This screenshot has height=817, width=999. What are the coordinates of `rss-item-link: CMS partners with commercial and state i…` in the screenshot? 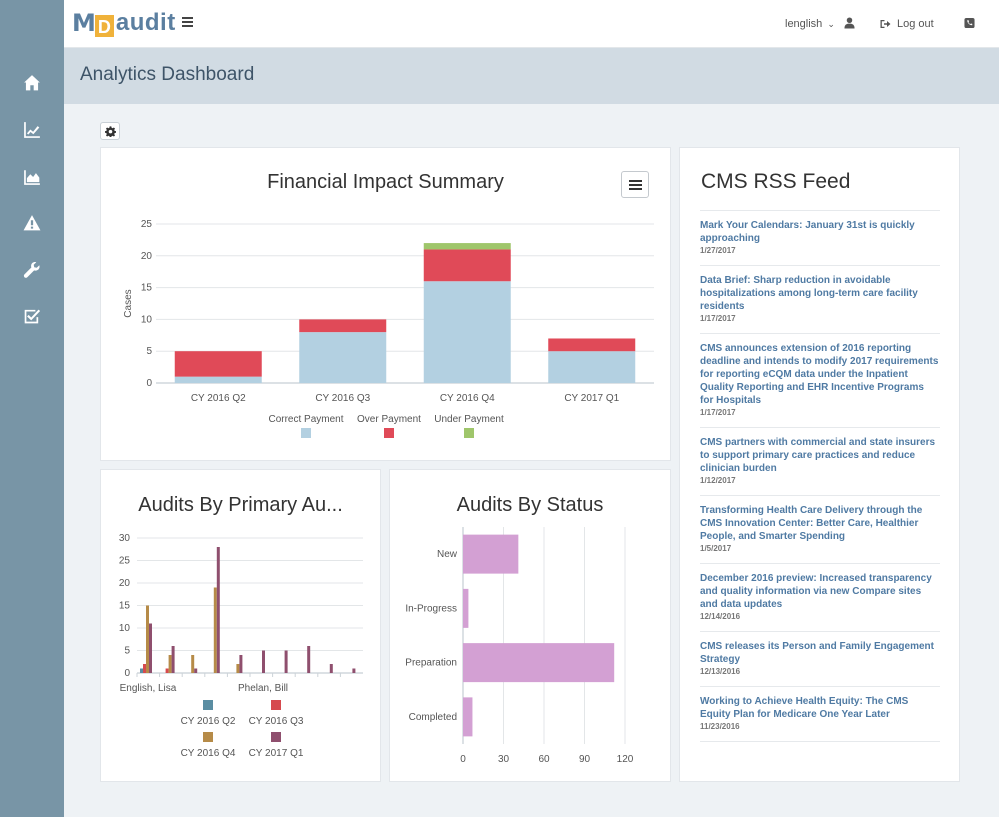 It's located at (818, 455).